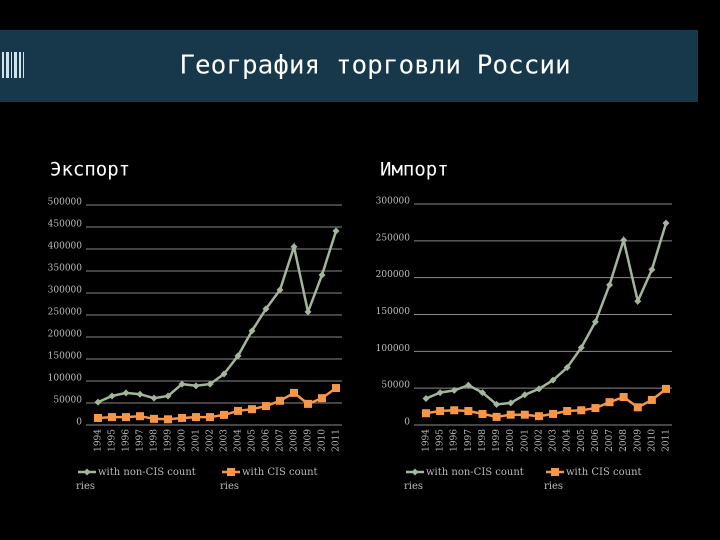 The height and width of the screenshot is (540, 720). I want to click on y-tick-label: 400000, so click(65, 247).